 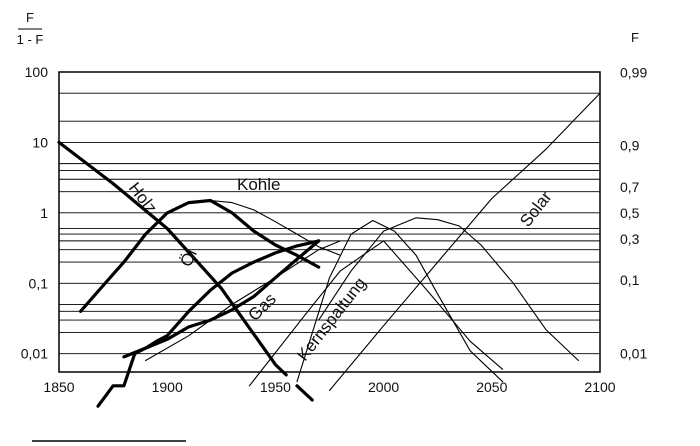 What do you see at coordinates (261, 306) in the screenshot?
I see `curve-label-gas: Gas` at bounding box center [261, 306].